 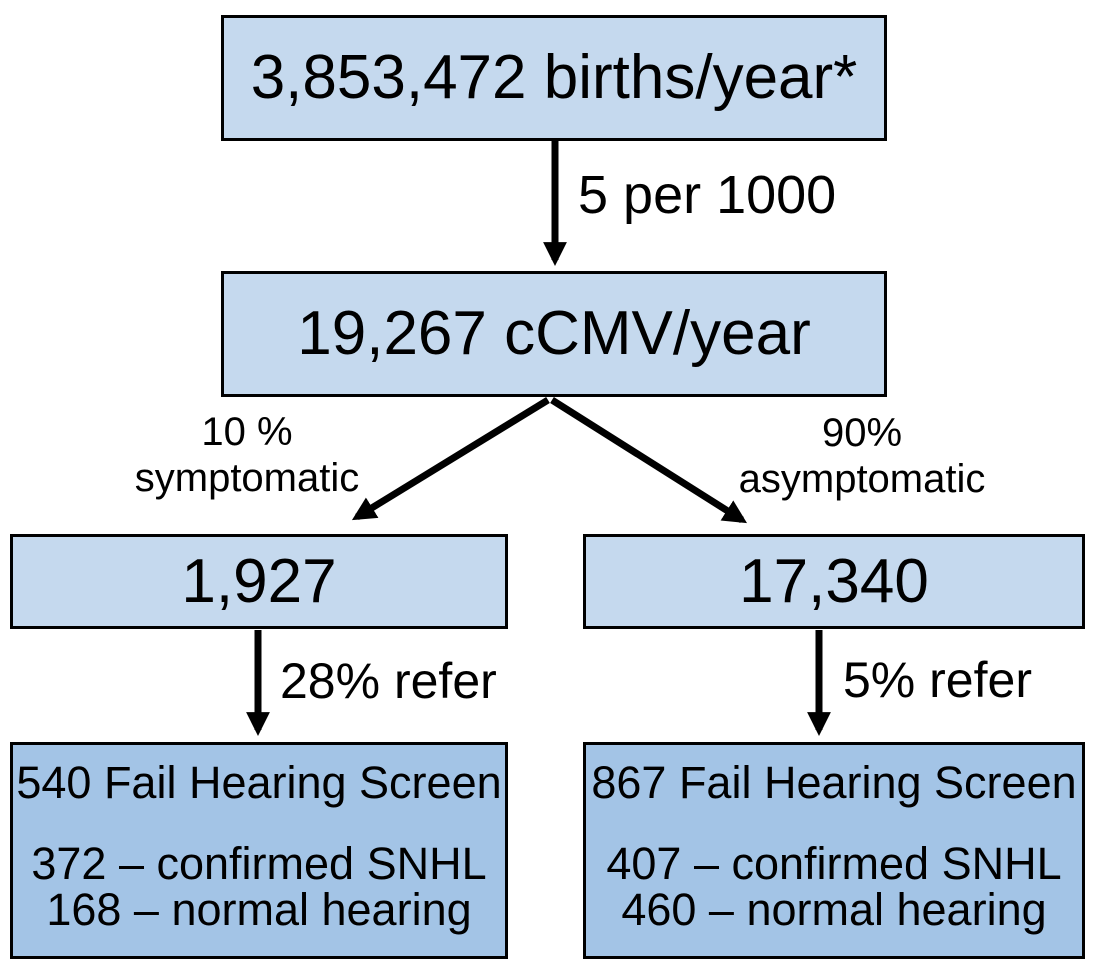 What do you see at coordinates (834, 782) in the screenshot?
I see `asymptomatic-outcome-headline: 867 Fail Hearing Screen` at bounding box center [834, 782].